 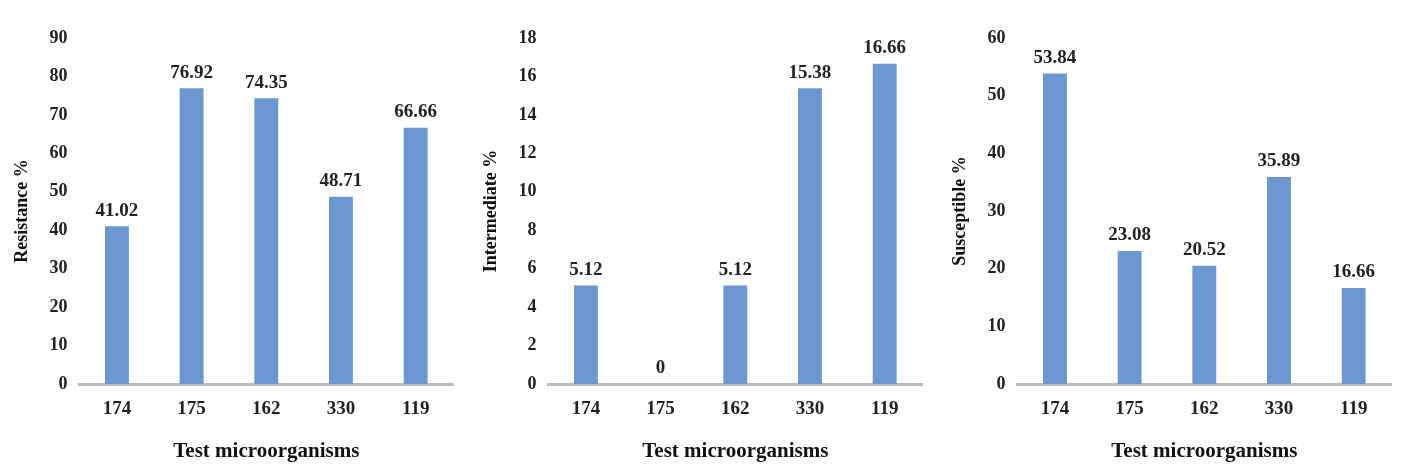 What do you see at coordinates (810, 71) in the screenshot?
I see `data-label: 15.38` at bounding box center [810, 71].